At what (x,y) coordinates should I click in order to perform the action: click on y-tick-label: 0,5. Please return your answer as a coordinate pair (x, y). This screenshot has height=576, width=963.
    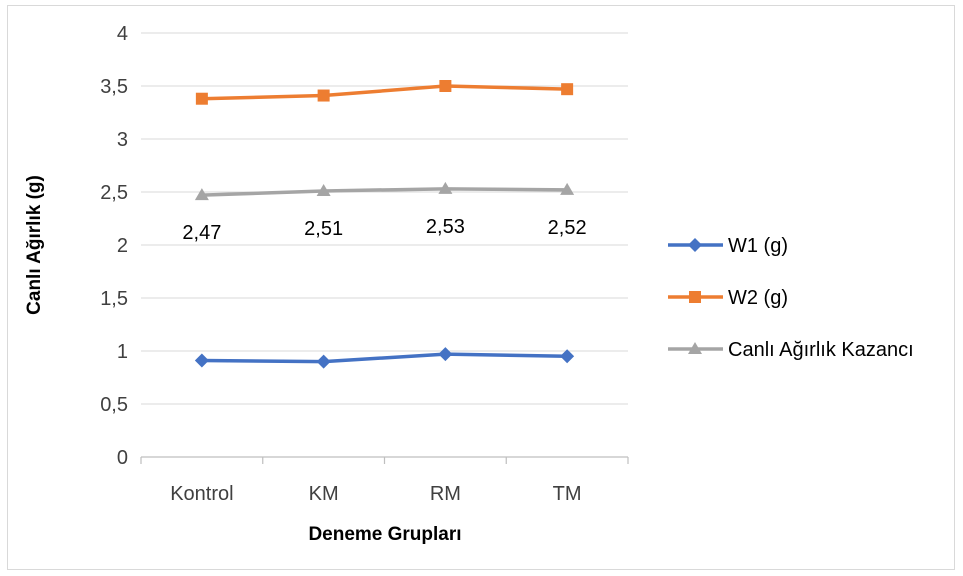
    Looking at the image, I should click on (114, 405).